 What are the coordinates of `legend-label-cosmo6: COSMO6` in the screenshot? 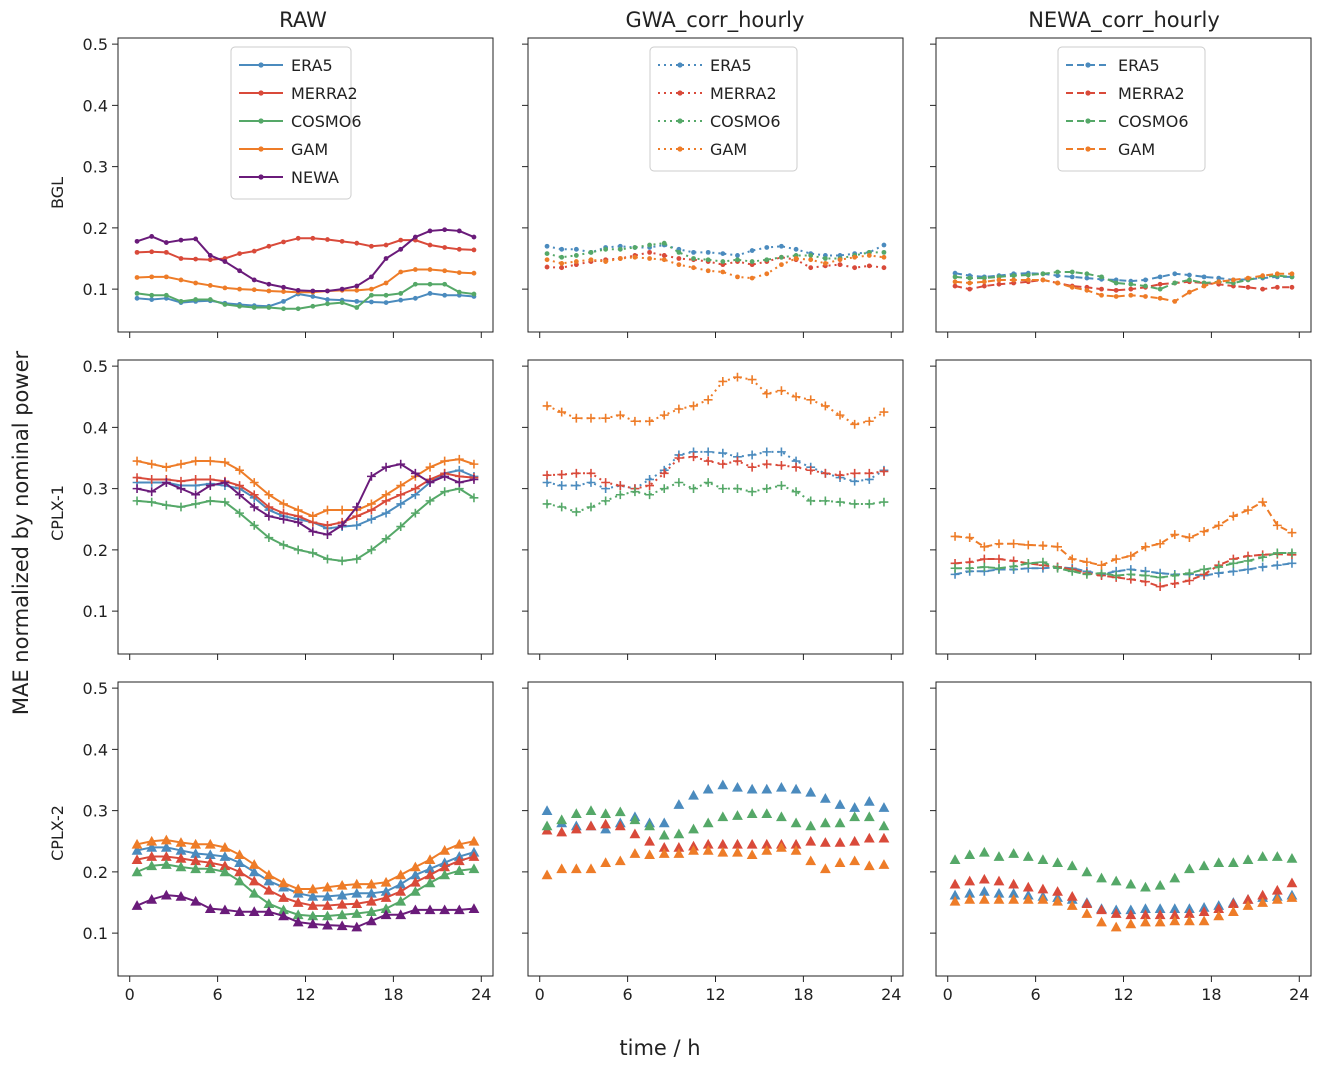 It's located at (326, 121).